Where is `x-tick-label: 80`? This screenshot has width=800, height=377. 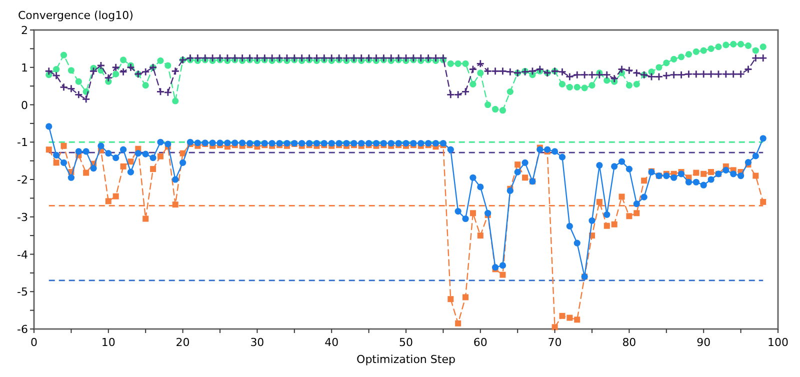 x-tick-label: 80 is located at coordinates (629, 342).